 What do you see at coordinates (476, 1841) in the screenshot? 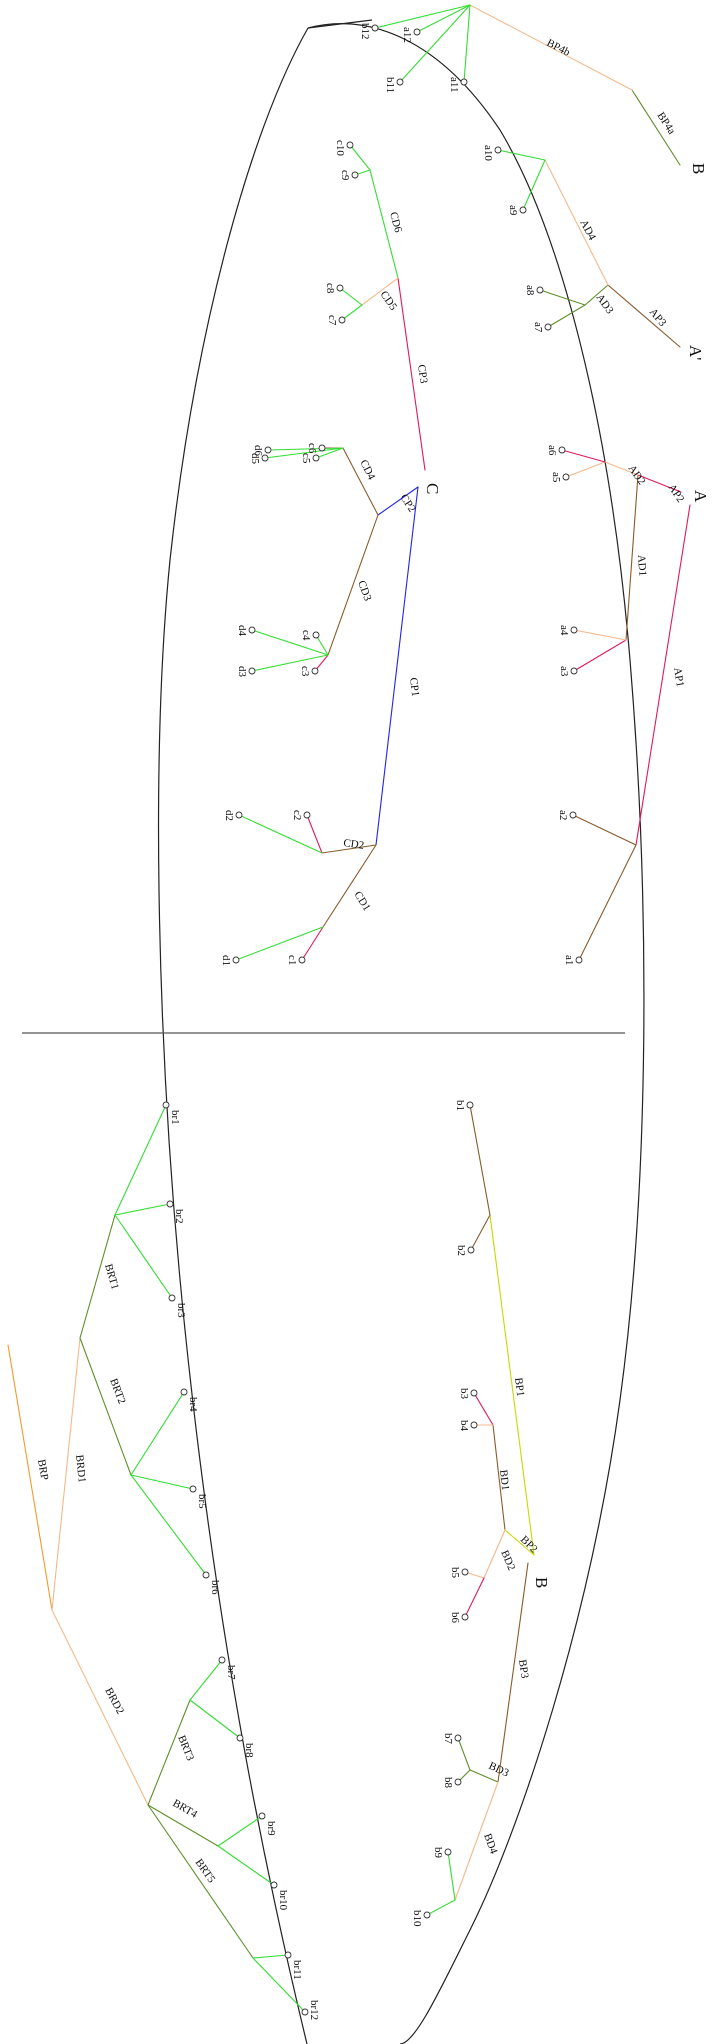
I see `edge-bd4` at bounding box center [476, 1841].